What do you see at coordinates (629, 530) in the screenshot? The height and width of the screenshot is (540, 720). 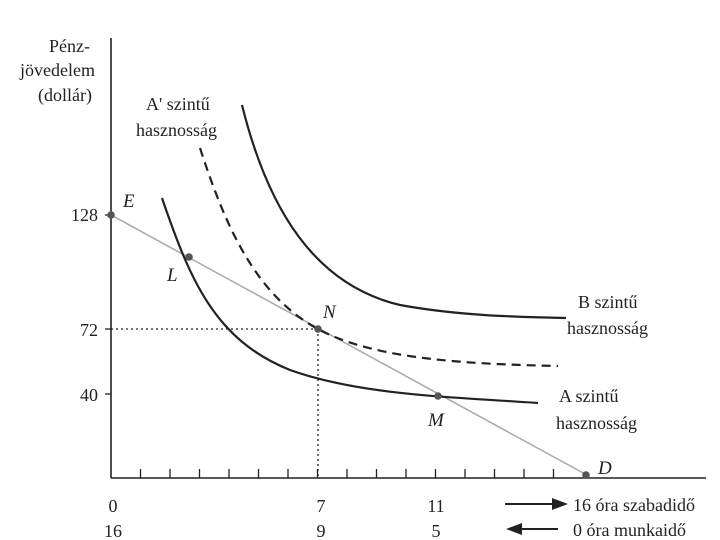 I see `work-hours-label: 0 óra munkaidő` at bounding box center [629, 530].